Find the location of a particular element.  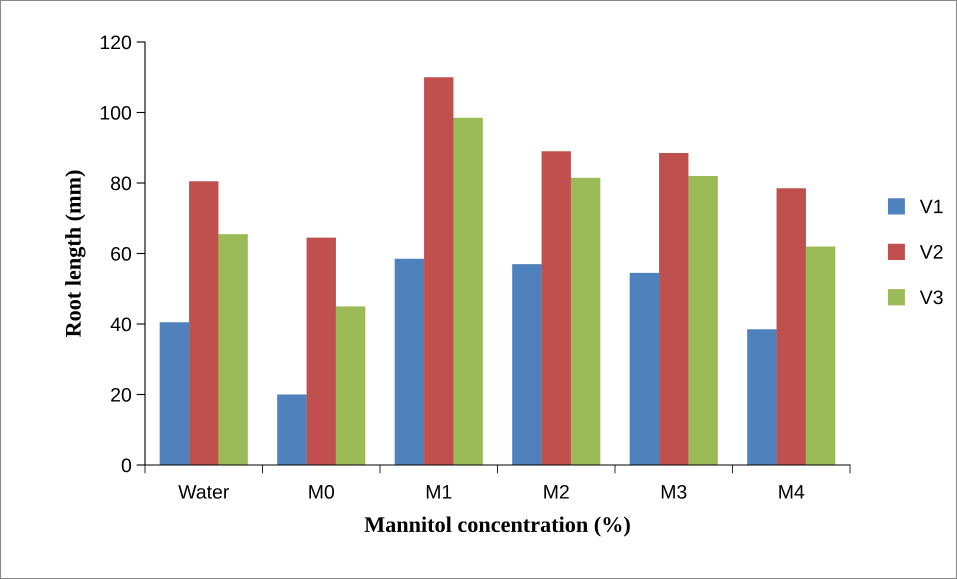

y-tick-label: 0 is located at coordinates (127, 465).